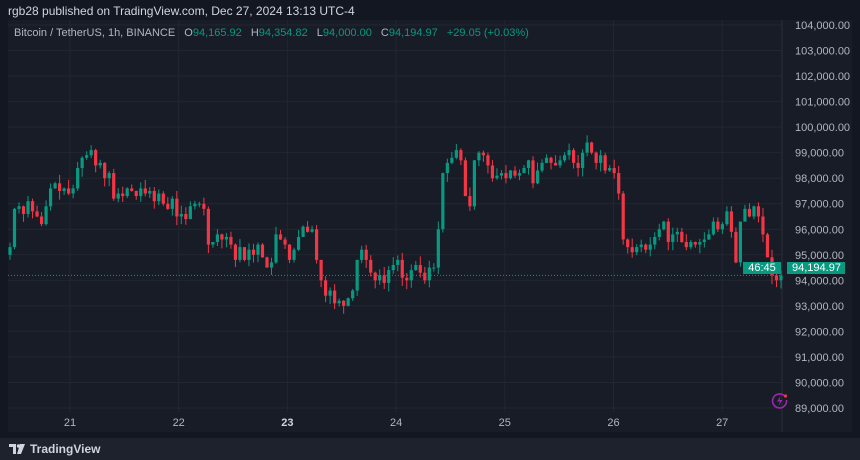 The image size is (860, 460). I want to click on high-value: 94,354.82, so click(283, 33).